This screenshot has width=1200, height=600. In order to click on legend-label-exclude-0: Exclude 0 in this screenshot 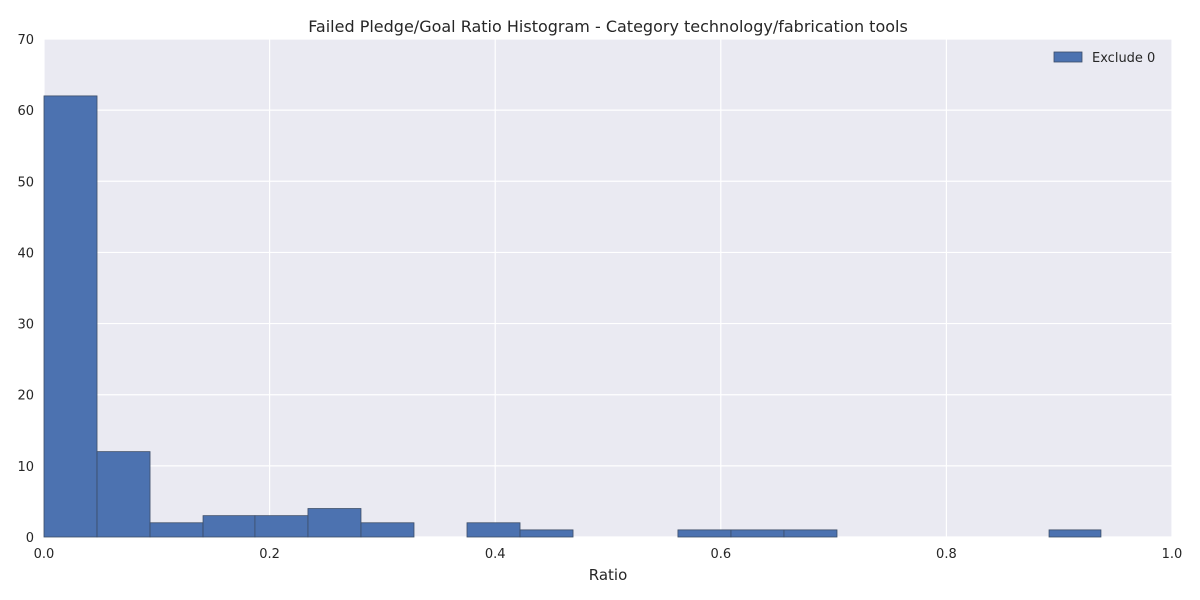, I will do `click(1123, 58)`.